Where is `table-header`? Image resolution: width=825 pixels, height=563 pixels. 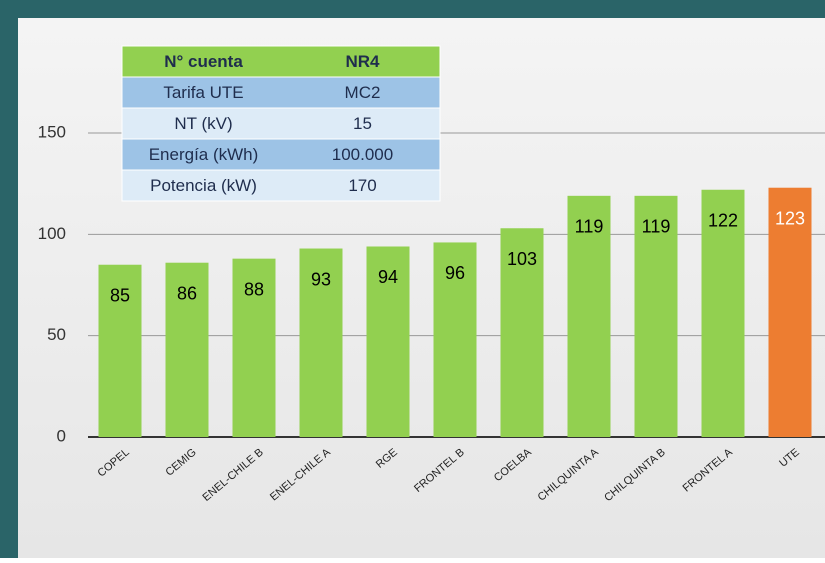 table-header is located at coordinates (281, 61).